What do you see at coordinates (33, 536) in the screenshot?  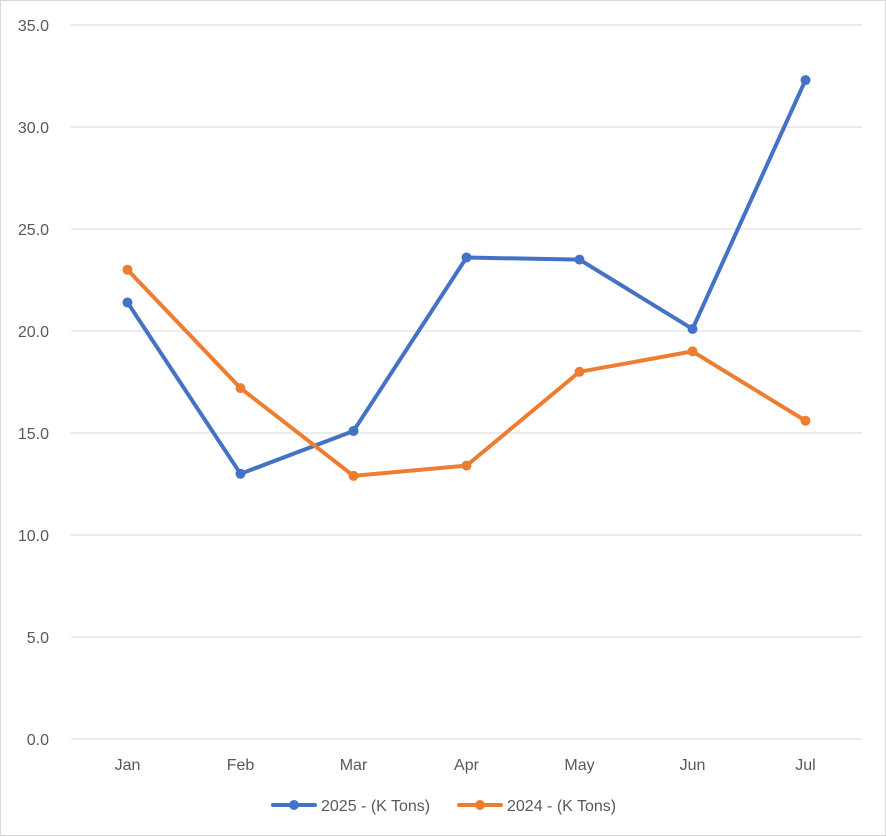 I see `y-tick-label: 10.0` at bounding box center [33, 536].